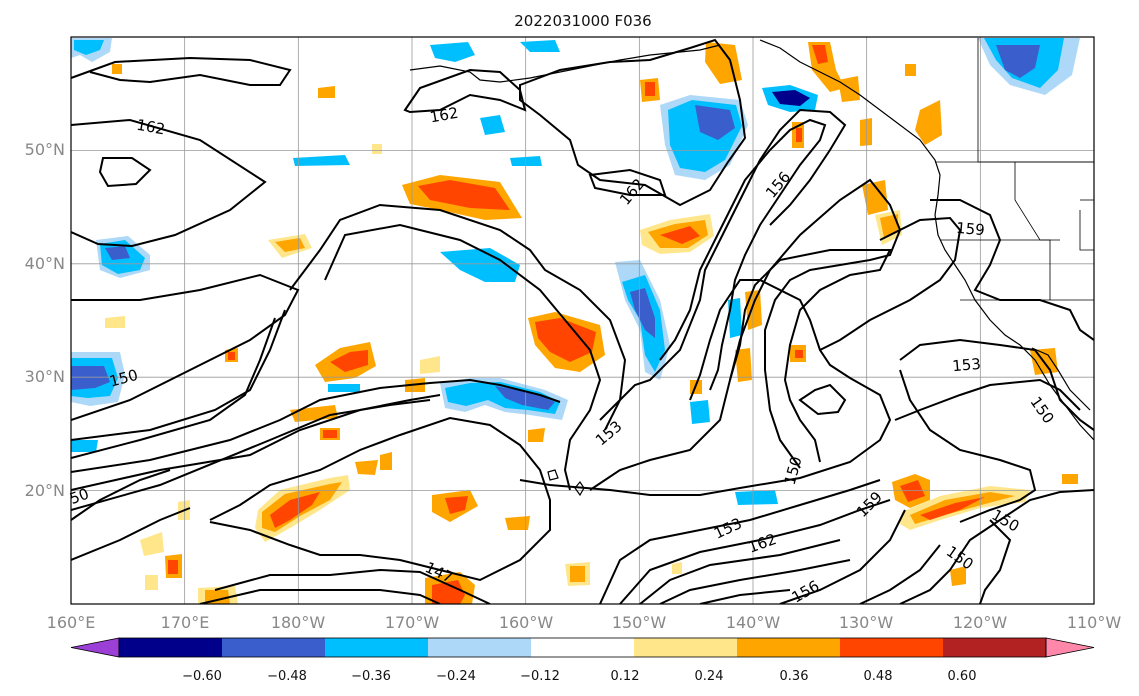 Image resolution: width=1139 pixels, height=696 pixels. Describe the element at coordinates (878, 676) in the screenshot. I see `colorbar-tick-label: 0.48` at that location.